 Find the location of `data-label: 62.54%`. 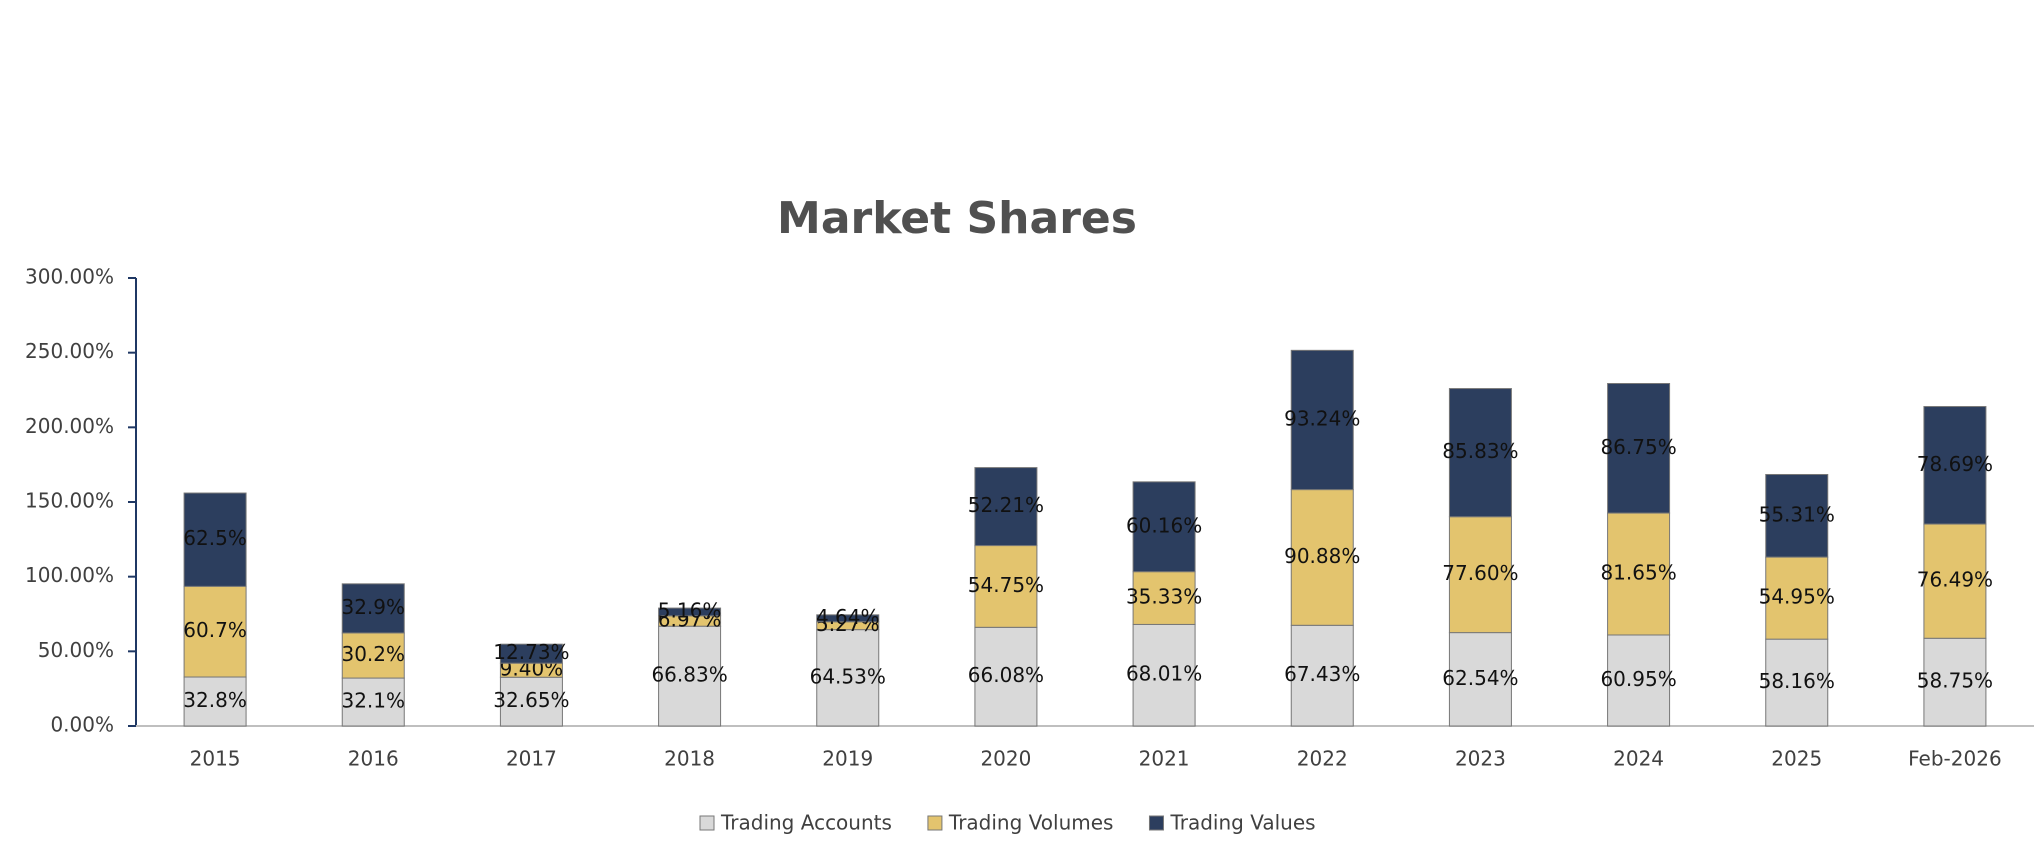

data-label: 62.54% is located at coordinates (1480, 678).